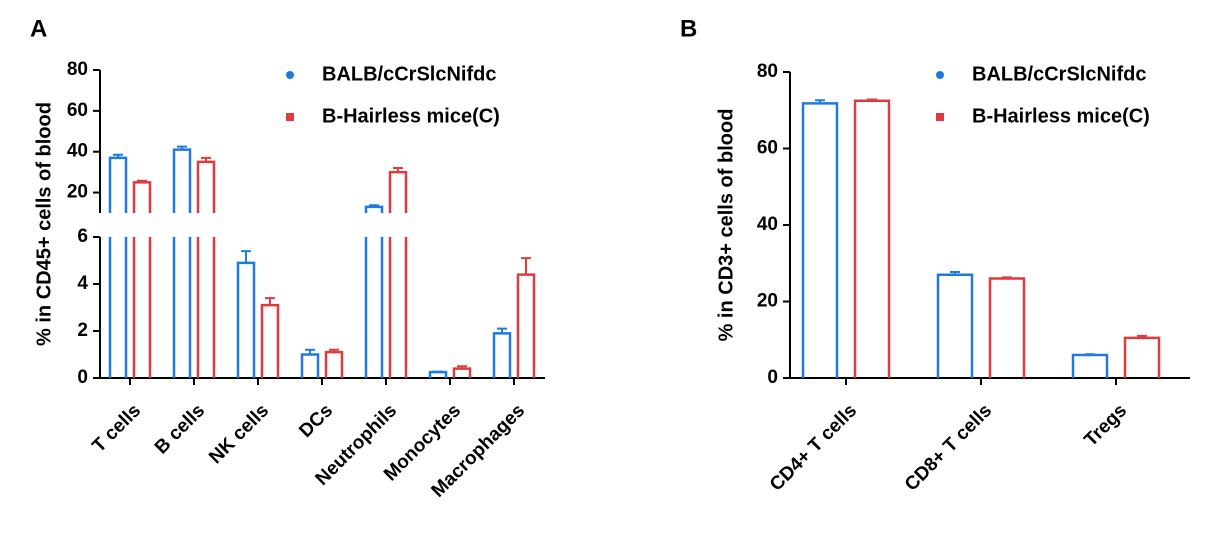 The image size is (1212, 553). I want to click on x-tick-label: B cells, so click(180, 429).